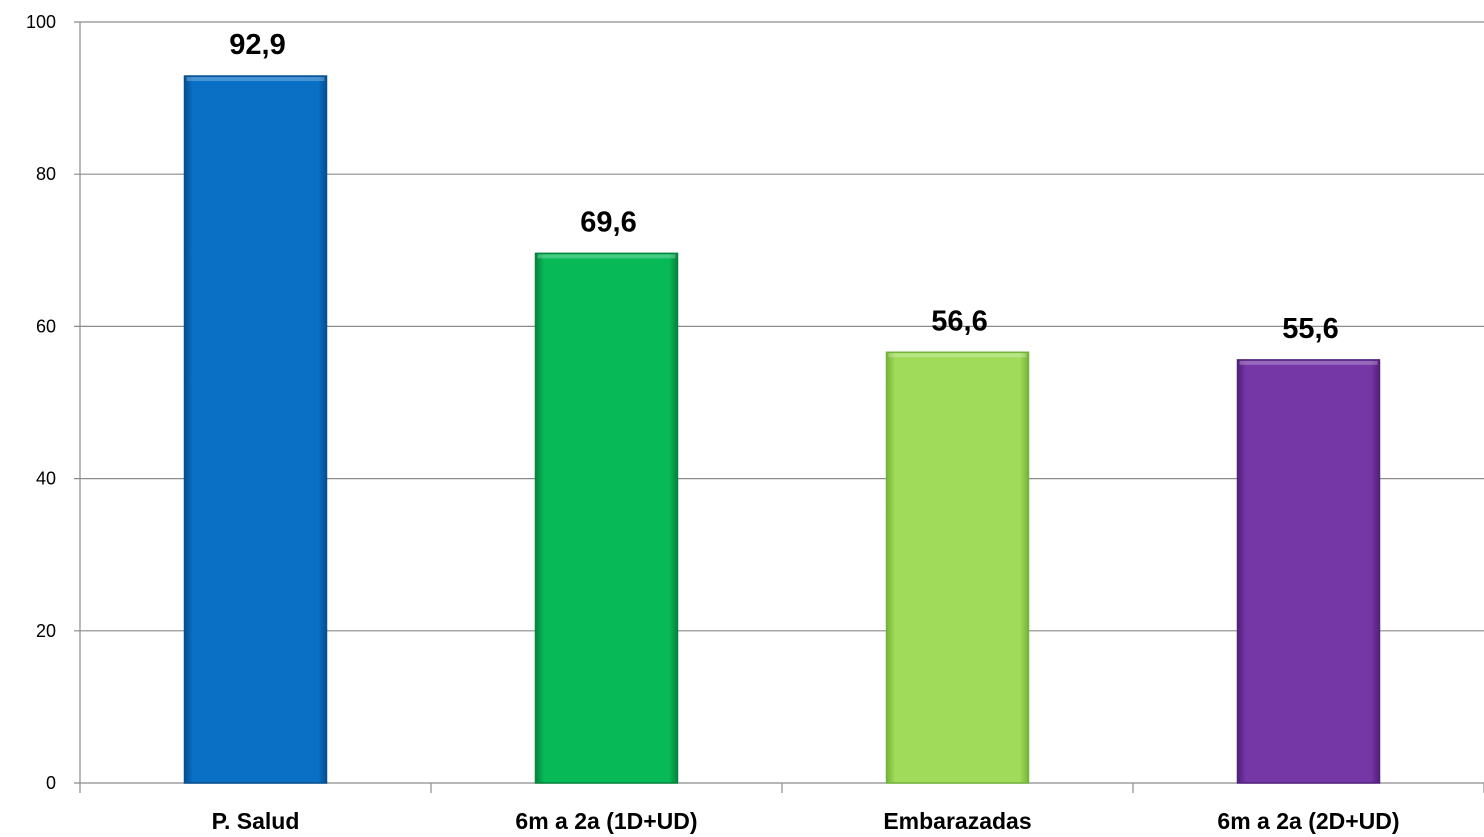 This screenshot has width=1484, height=837. What do you see at coordinates (46, 174) in the screenshot?
I see `y-tick-label: 80` at bounding box center [46, 174].